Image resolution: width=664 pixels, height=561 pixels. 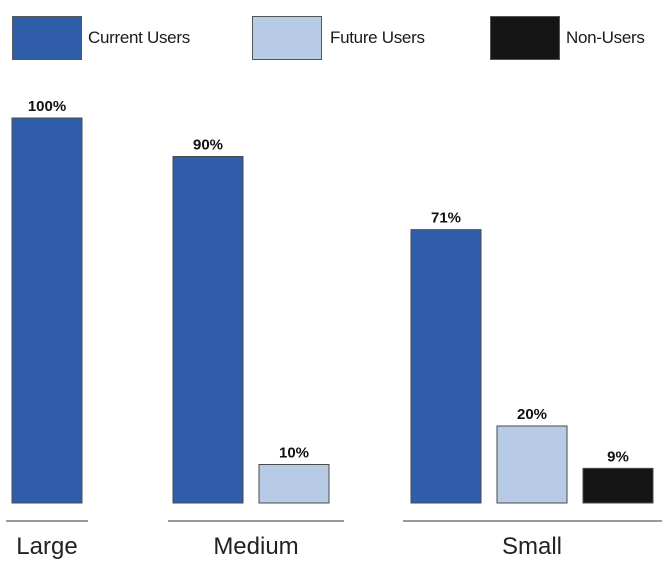 I want to click on legend-swatch-current-users, so click(x=47, y=38).